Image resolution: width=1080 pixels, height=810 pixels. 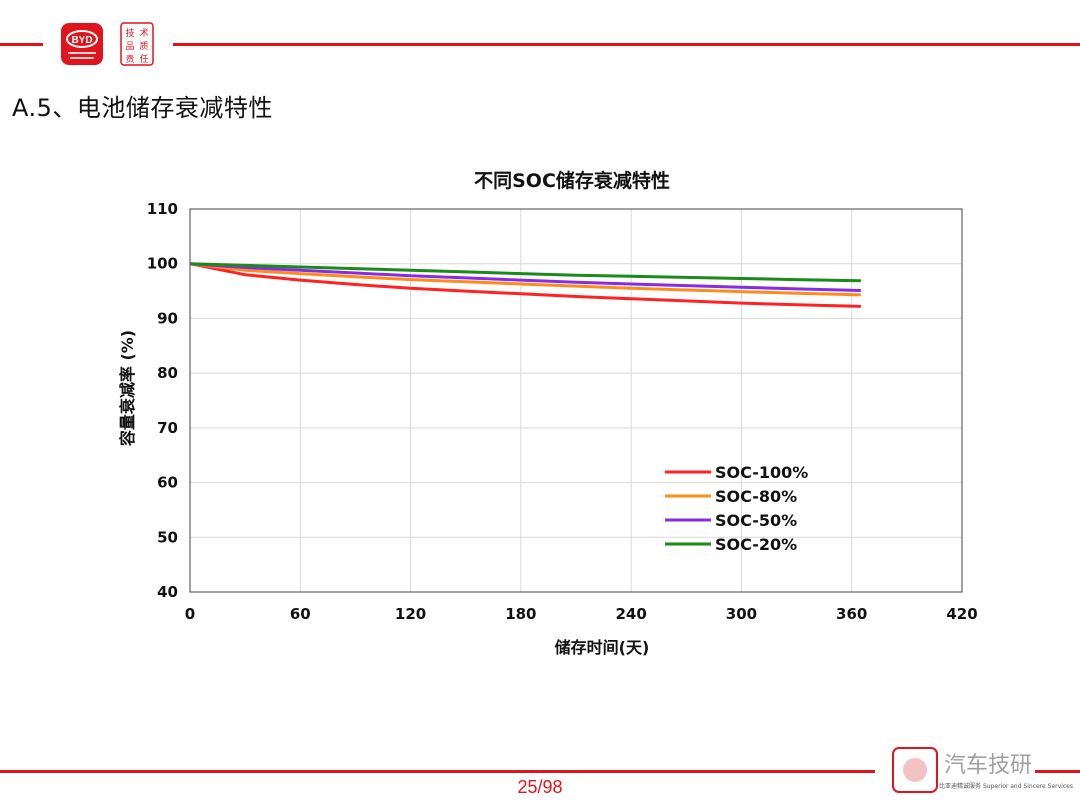 What do you see at coordinates (129, 33) in the screenshot?
I see `svg-text: 技` at bounding box center [129, 33].